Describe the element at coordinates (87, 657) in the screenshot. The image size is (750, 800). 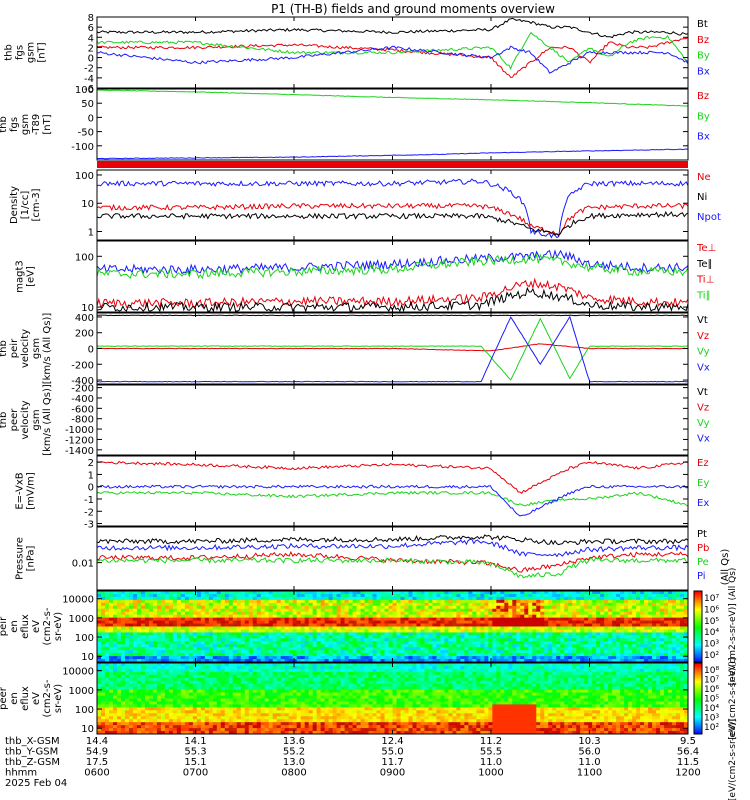
I see `y-tick-label: 10` at that location.